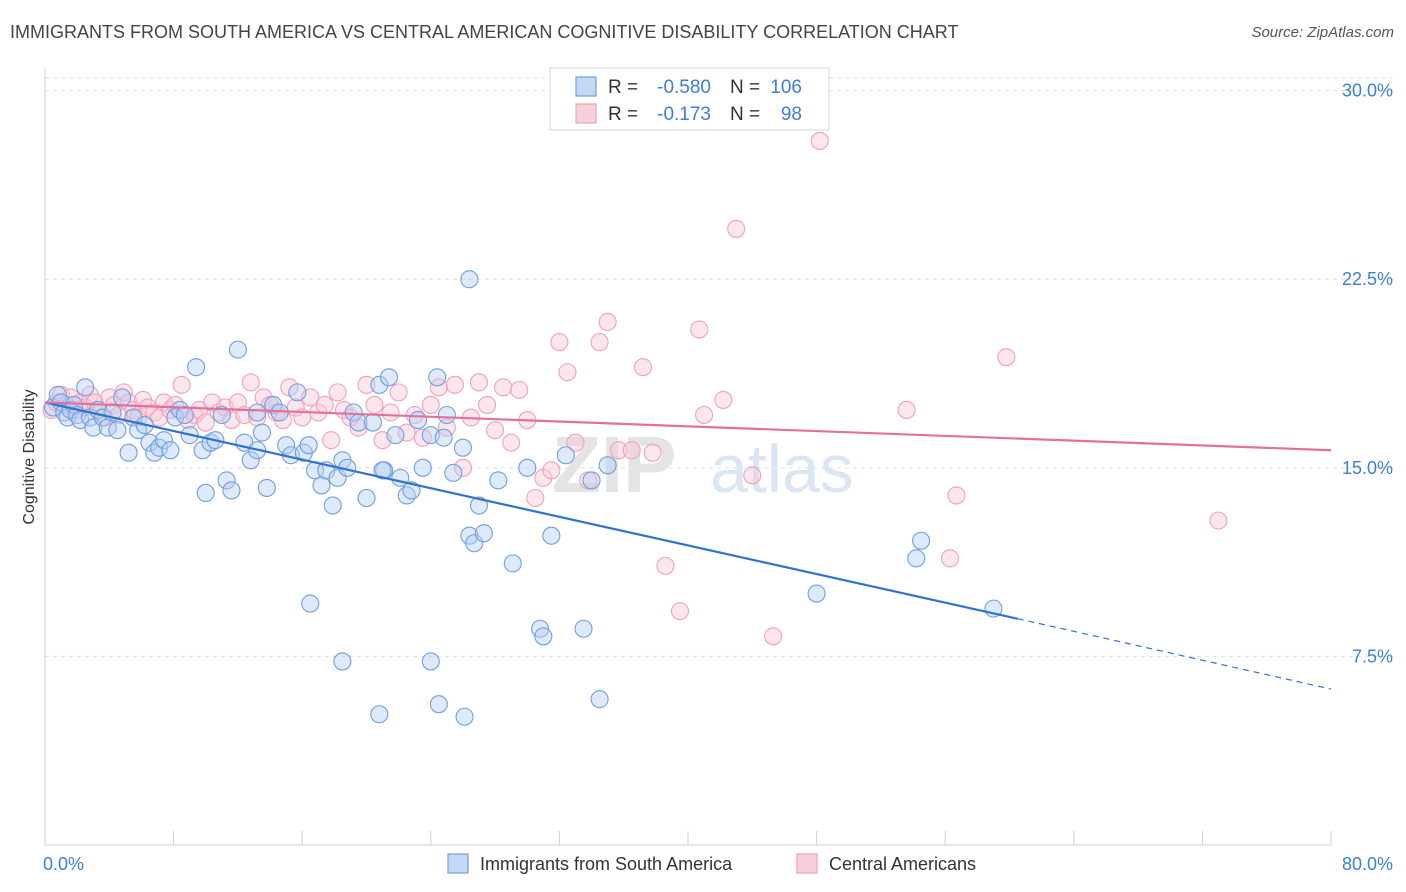 This screenshot has width=1406, height=892. What do you see at coordinates (586, 86) in the screenshot?
I see `legend-swatch-blue` at bounding box center [586, 86].